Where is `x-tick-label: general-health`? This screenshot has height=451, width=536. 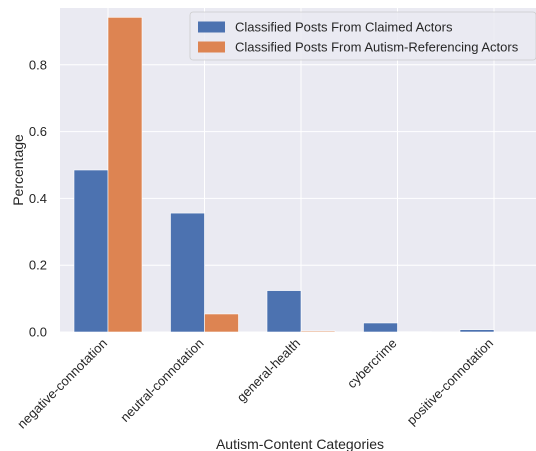
x-tick-label: general-health is located at coordinates (268, 370).